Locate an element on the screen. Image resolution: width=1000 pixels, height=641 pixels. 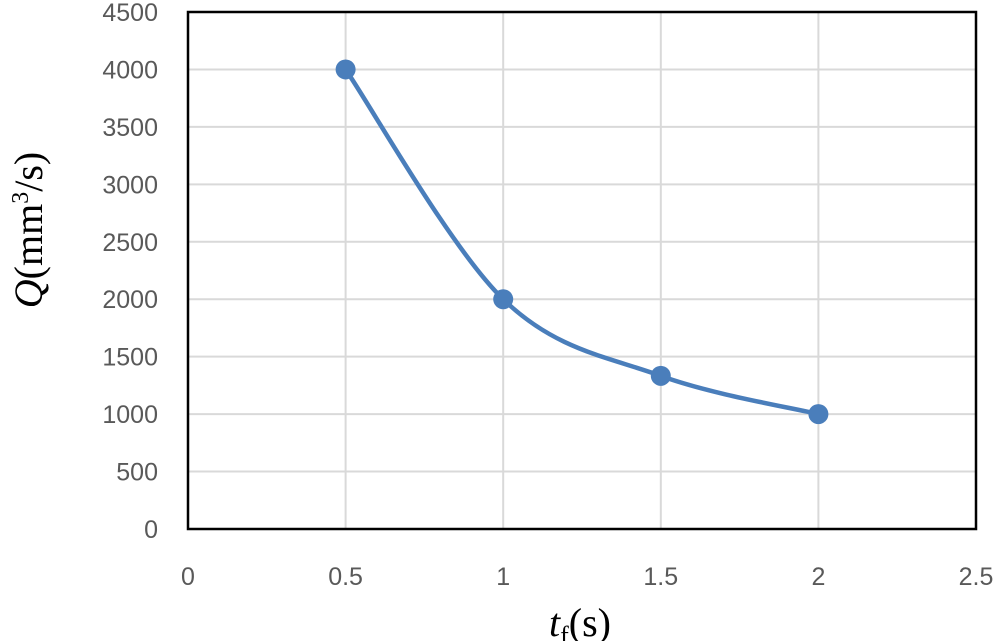
x-tick-label: 0.5 is located at coordinates (345, 577).